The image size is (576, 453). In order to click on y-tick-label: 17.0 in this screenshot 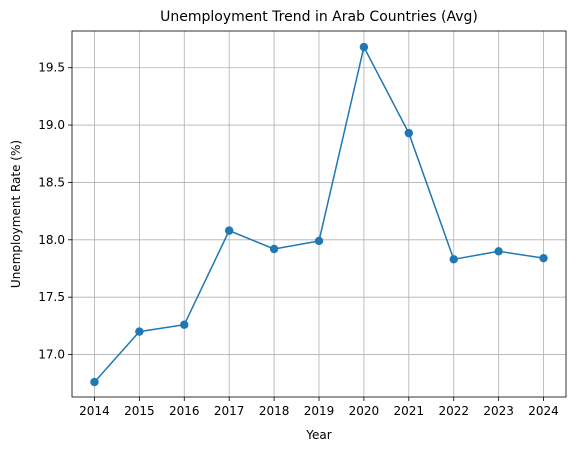, I will do `click(51, 355)`.